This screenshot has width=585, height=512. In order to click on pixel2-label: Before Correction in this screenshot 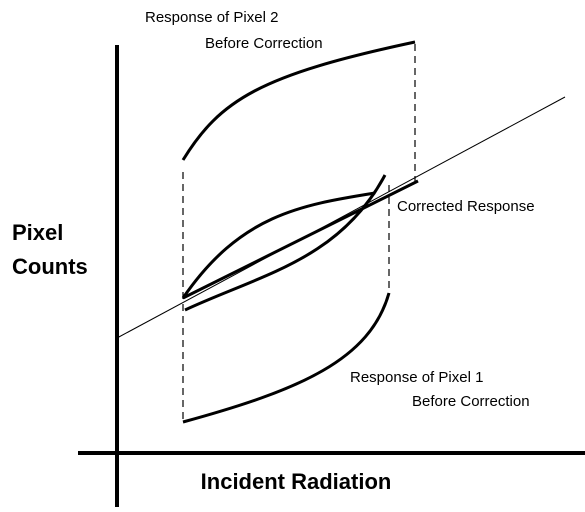, I will do `click(264, 43)`.